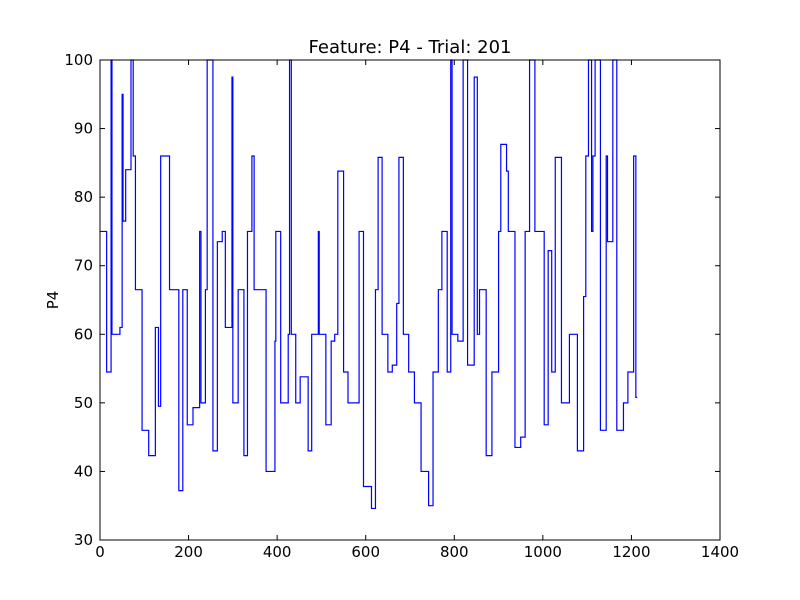 This screenshot has width=800, height=600. Describe the element at coordinates (83, 471) in the screenshot. I see `y-tick-label: 40` at that location.